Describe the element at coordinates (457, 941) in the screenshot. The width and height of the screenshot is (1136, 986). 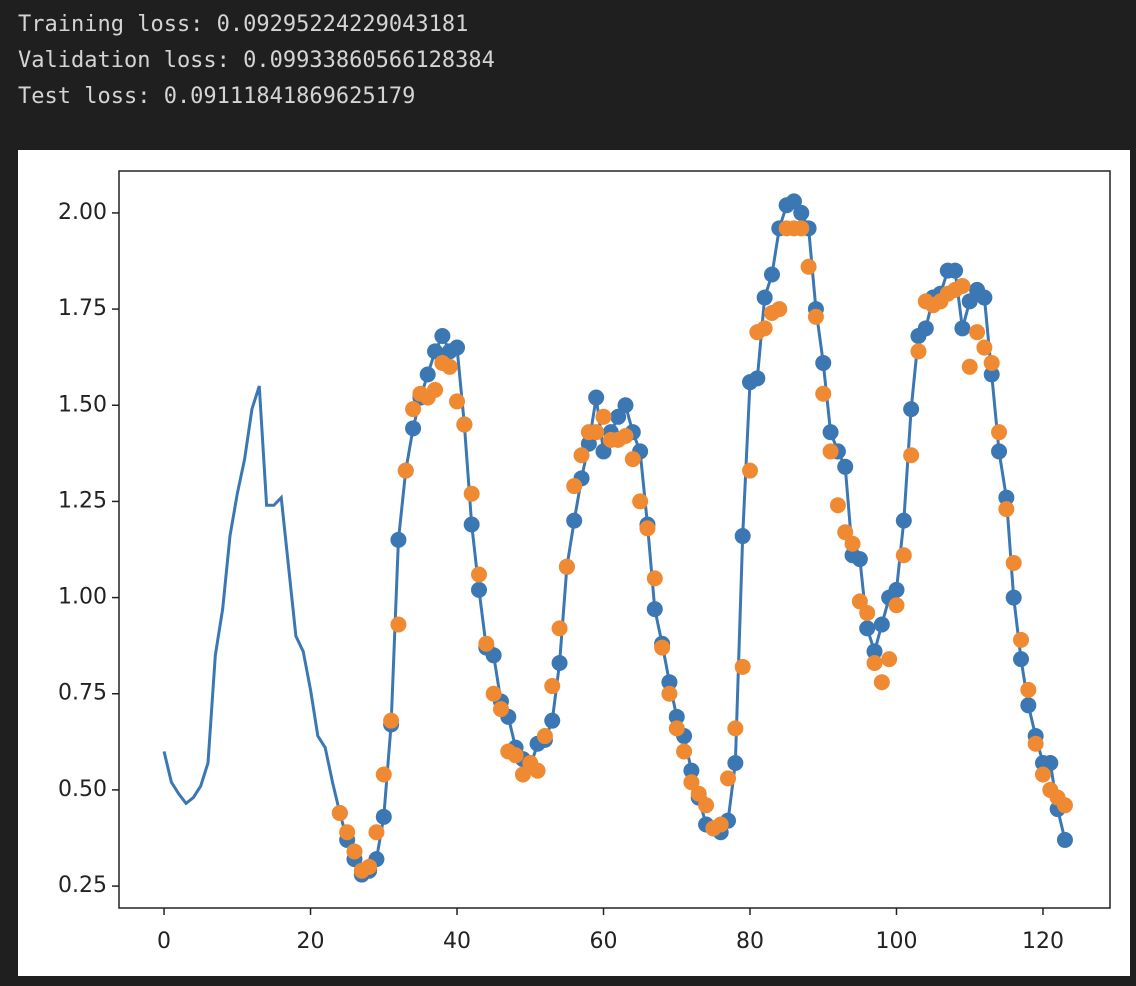
I see `x-tick-label: 40` at that location.